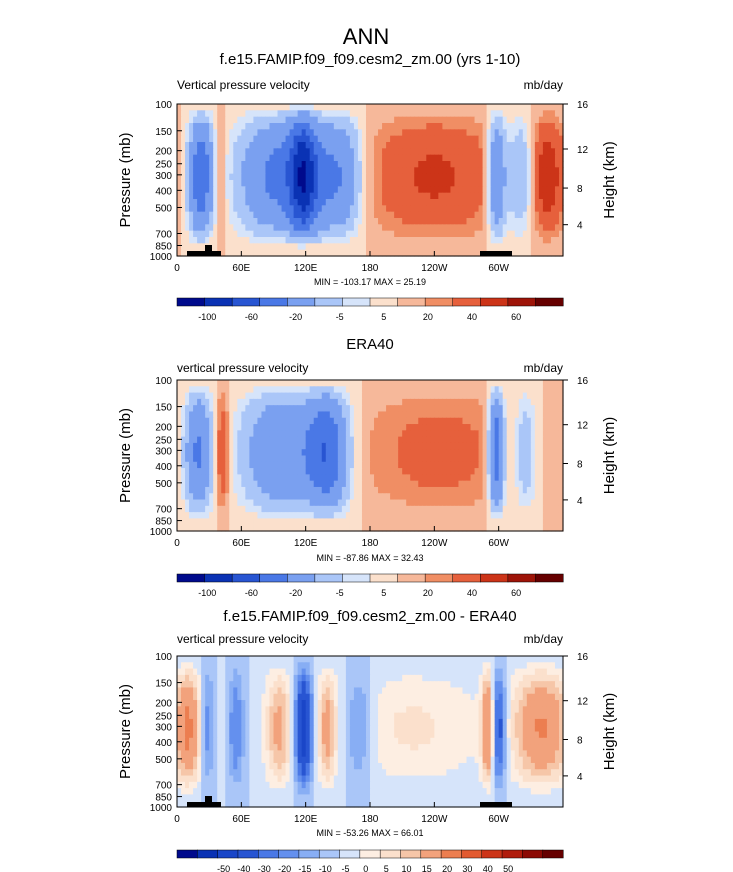 This screenshot has width=733, height=872. What do you see at coordinates (273, 578) in the screenshot?
I see `colorbar-swatch` at bounding box center [273, 578].